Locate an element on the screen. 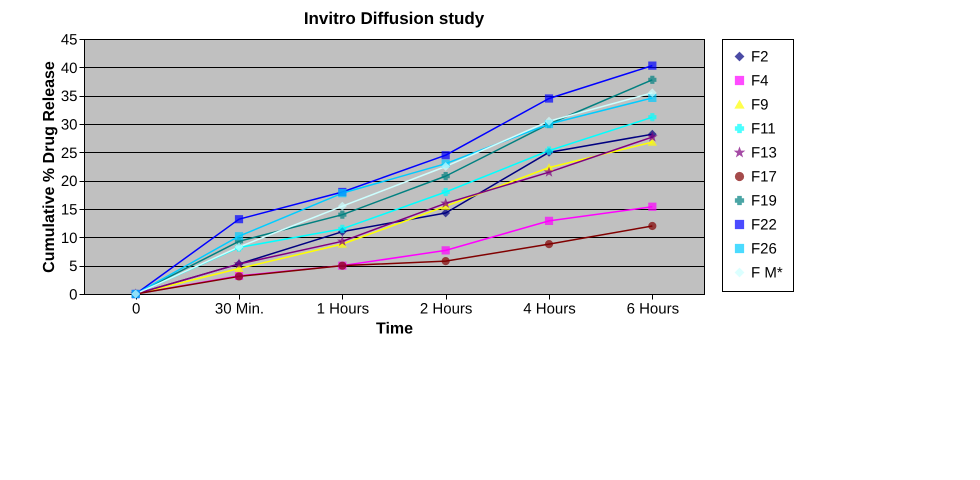 Image resolution: width=980 pixels, height=480 pixels. x-tick-label: 0 is located at coordinates (136, 309).